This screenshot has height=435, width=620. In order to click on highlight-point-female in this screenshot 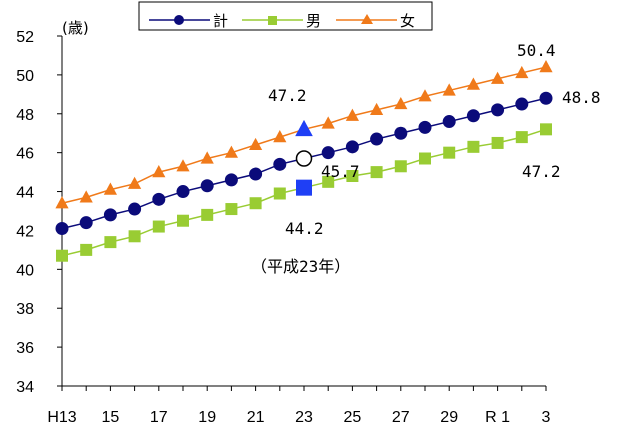, I will do `click(304, 128)`.